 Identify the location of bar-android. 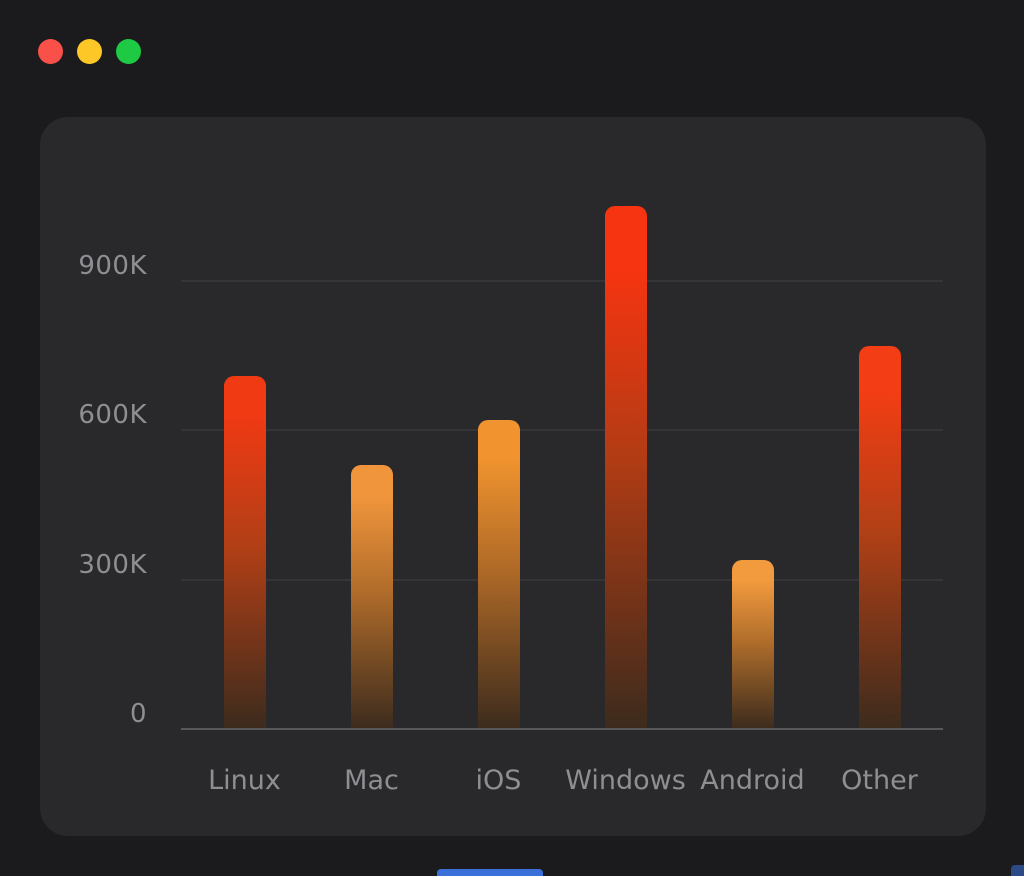
(752, 644).